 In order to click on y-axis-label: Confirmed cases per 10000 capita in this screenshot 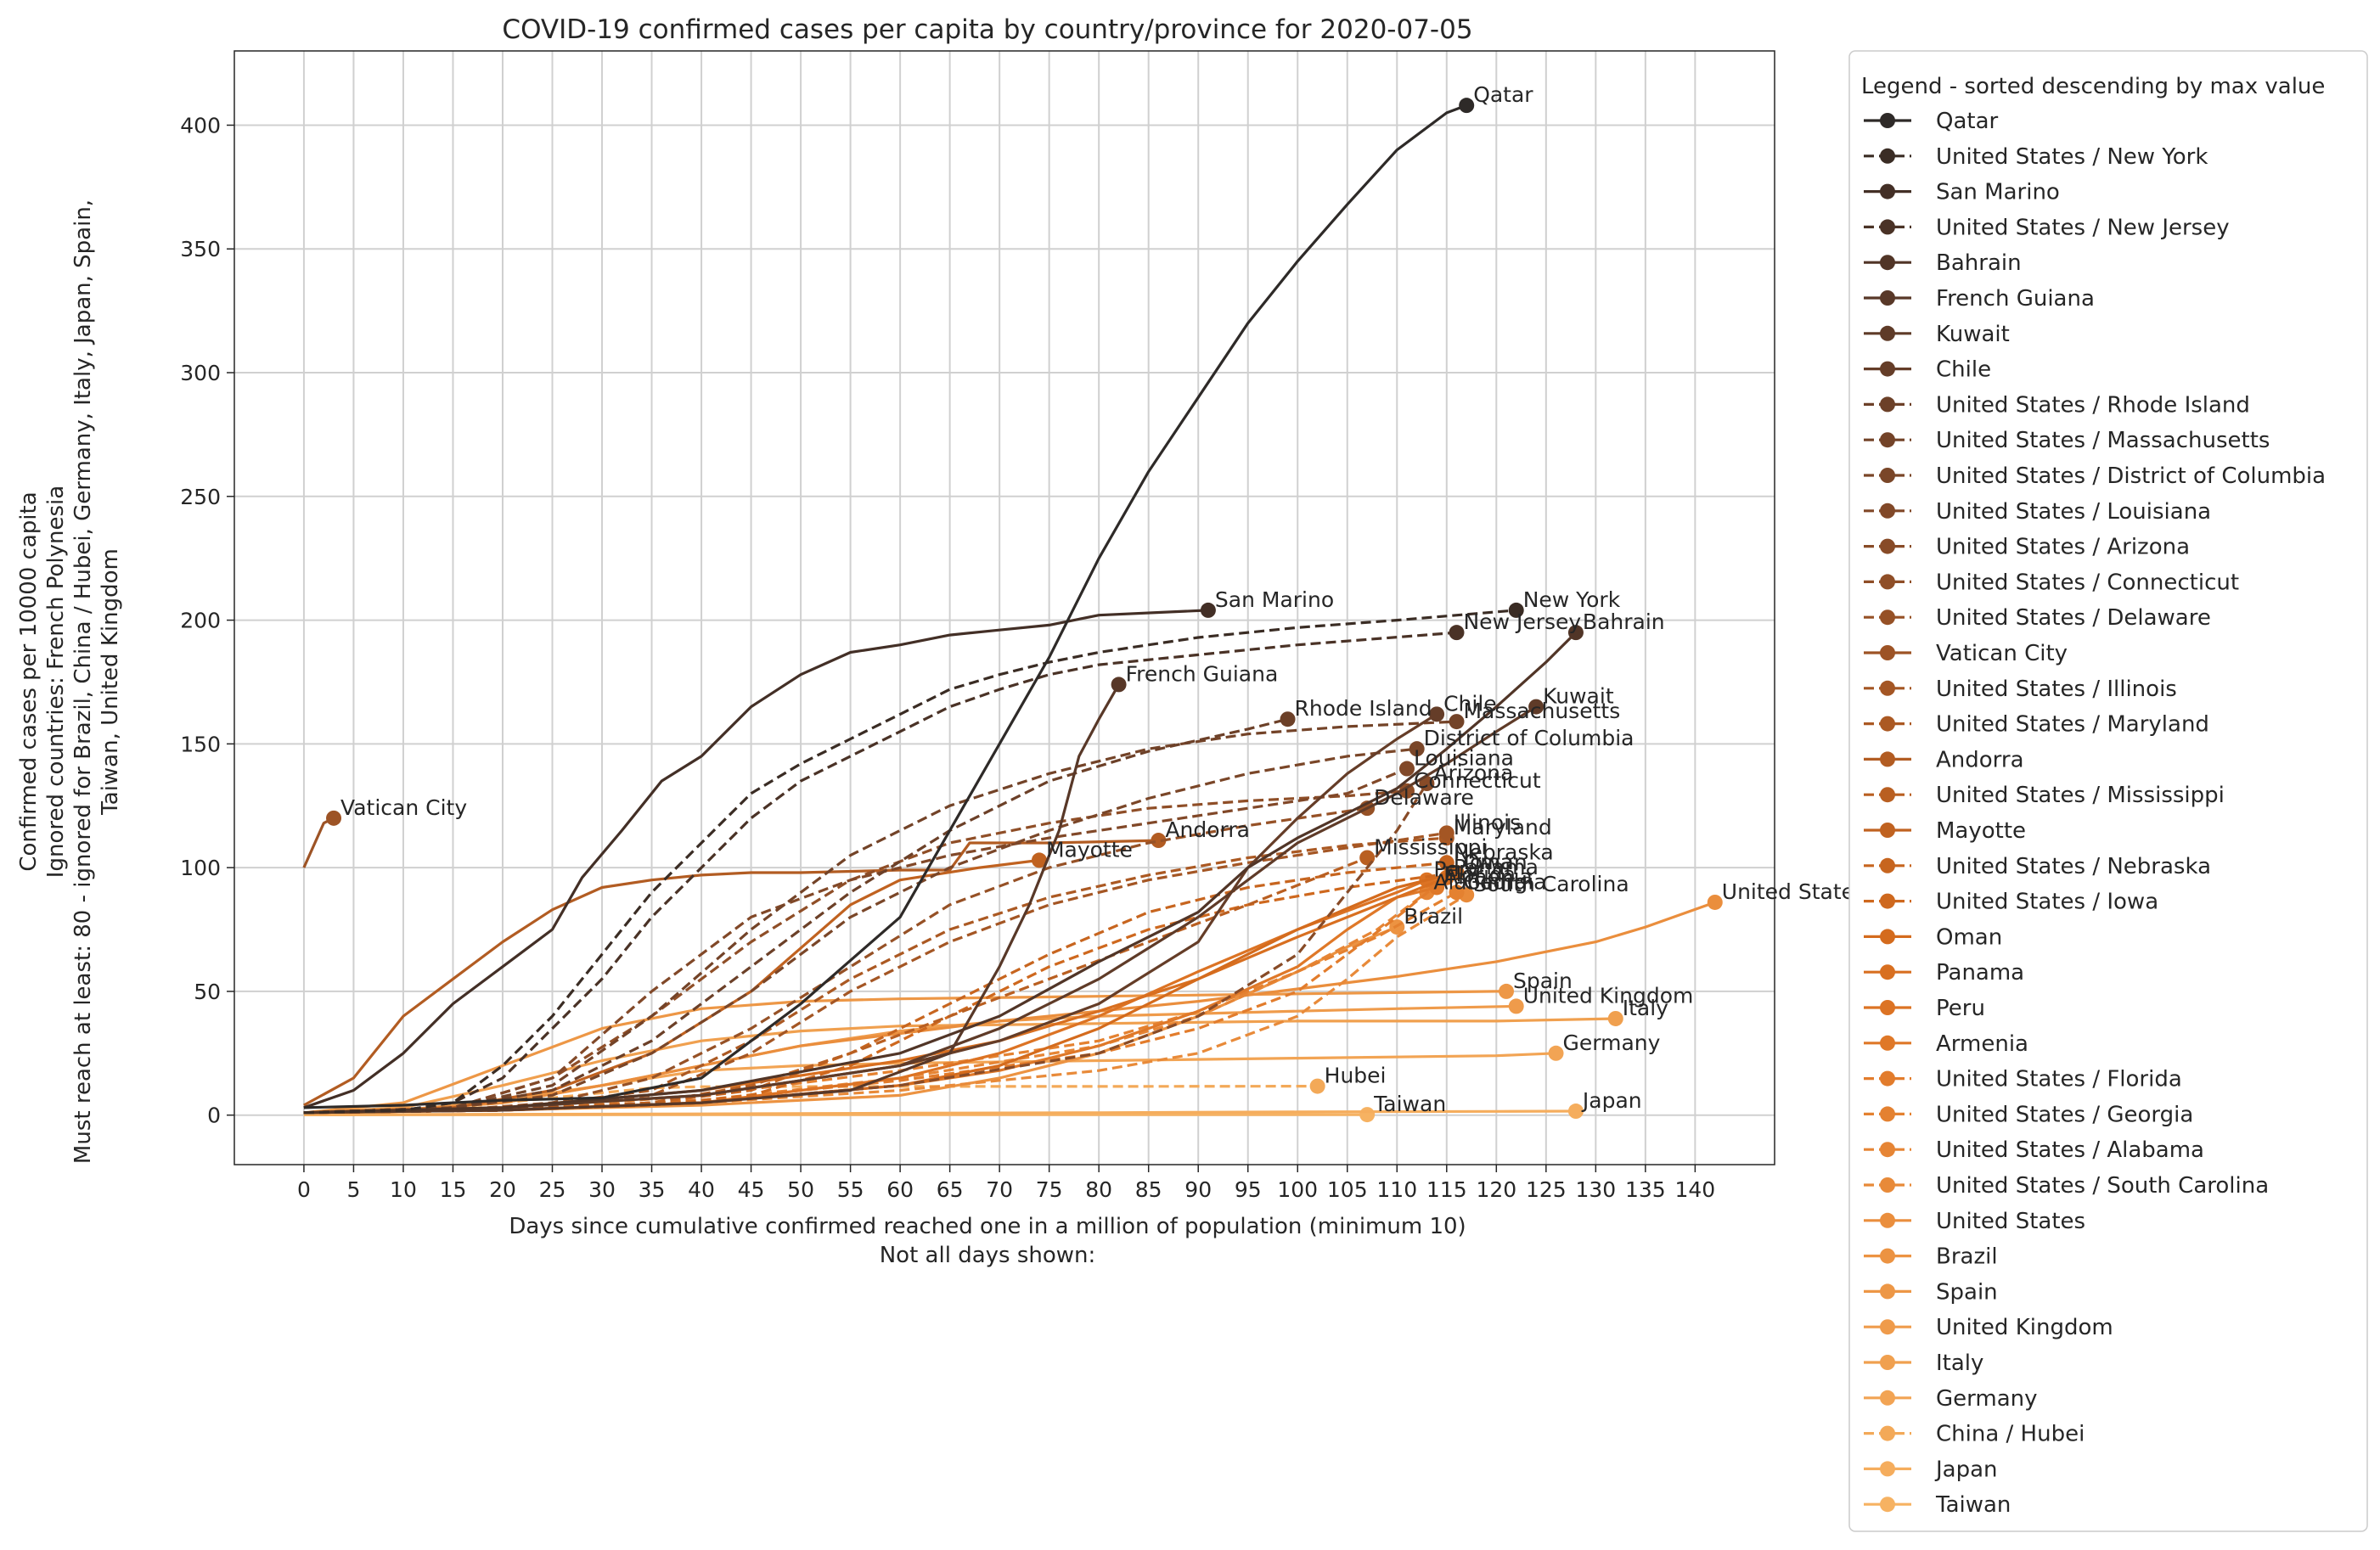, I will do `click(29, 681)`.